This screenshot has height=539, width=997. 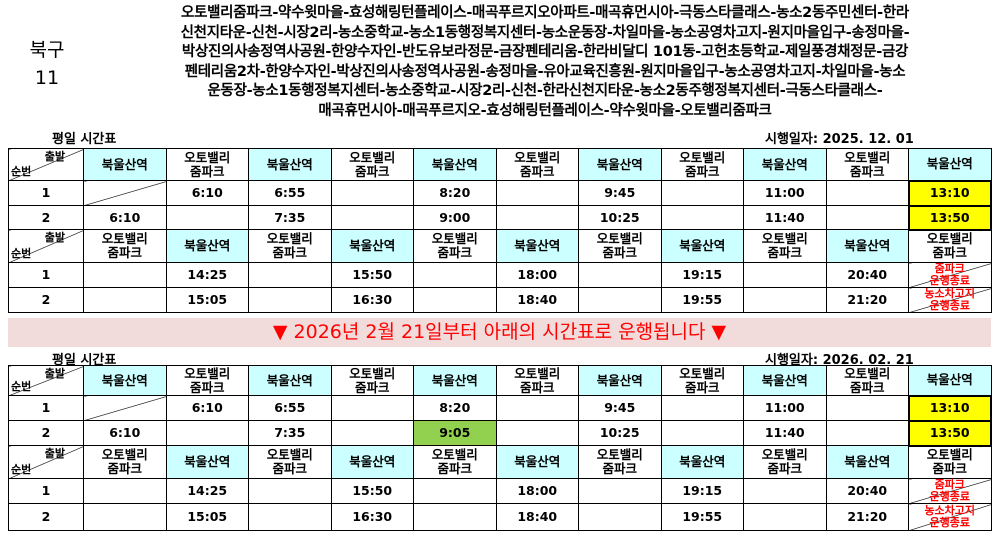 What do you see at coordinates (545, 110) in the screenshot?
I see `route-path-line: 매곡휴먼시아-매곡푸르지오-효성해링턴플레이스-약수윗마을-오토밸리줌파크` at bounding box center [545, 110].